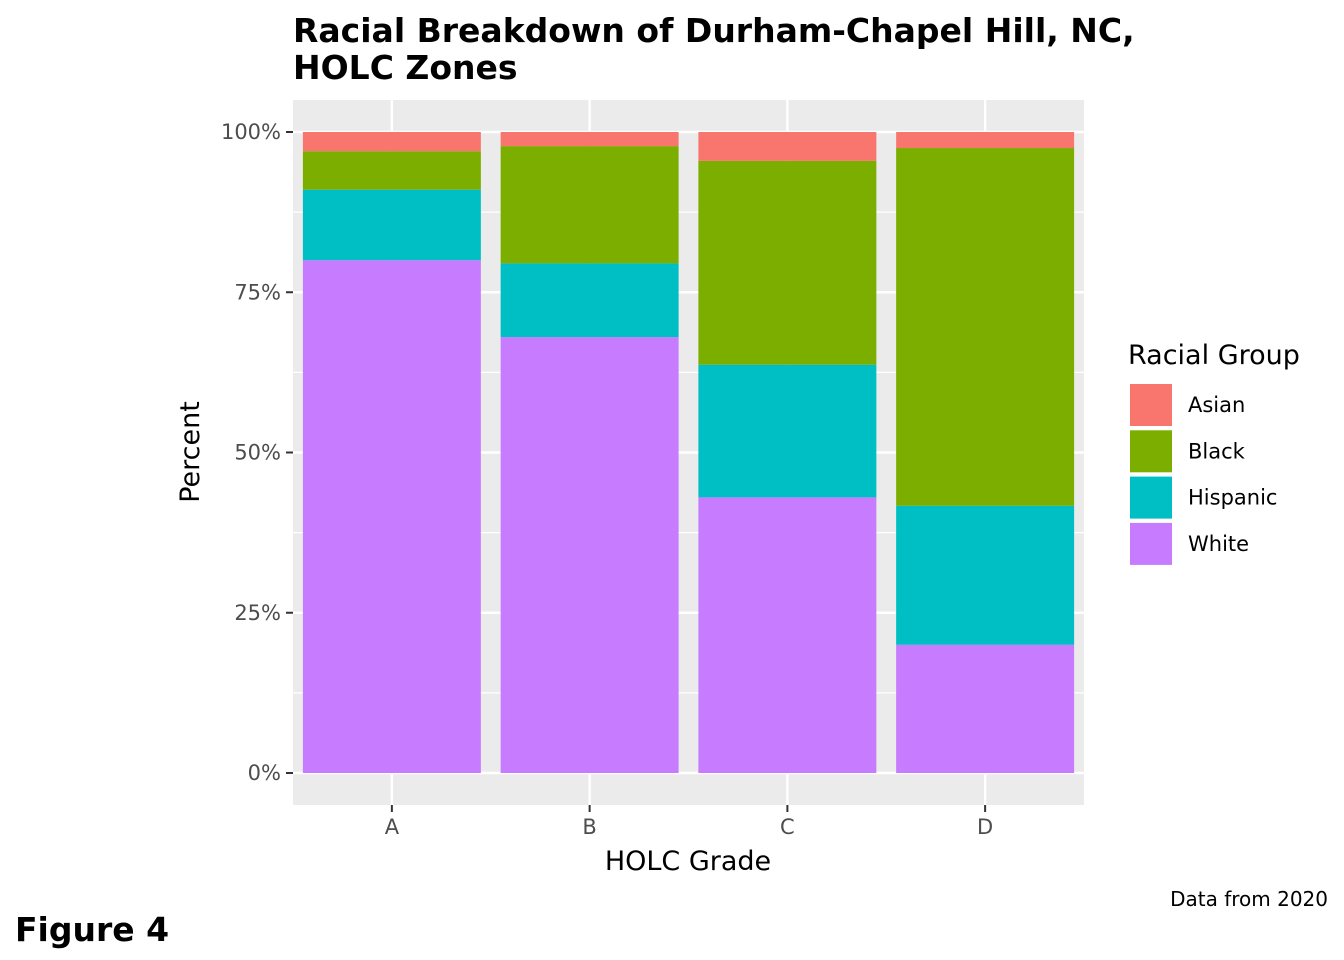 This screenshot has height=960, width=1344. What do you see at coordinates (787, 635) in the screenshot?
I see `bar-segment-white-c` at bounding box center [787, 635].